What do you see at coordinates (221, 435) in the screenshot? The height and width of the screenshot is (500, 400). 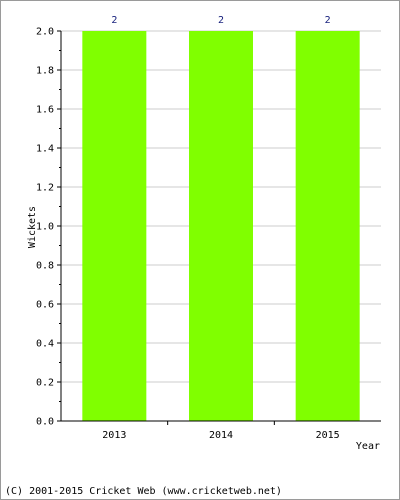 I see `x-tick-label: 2014` at bounding box center [221, 435].